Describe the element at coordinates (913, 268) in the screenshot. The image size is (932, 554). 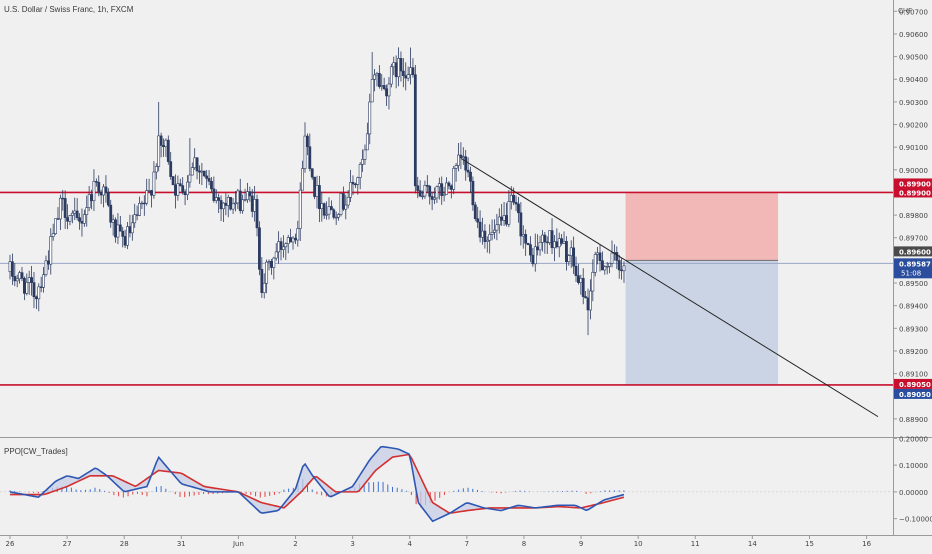
I see `last-price-tag` at that location.